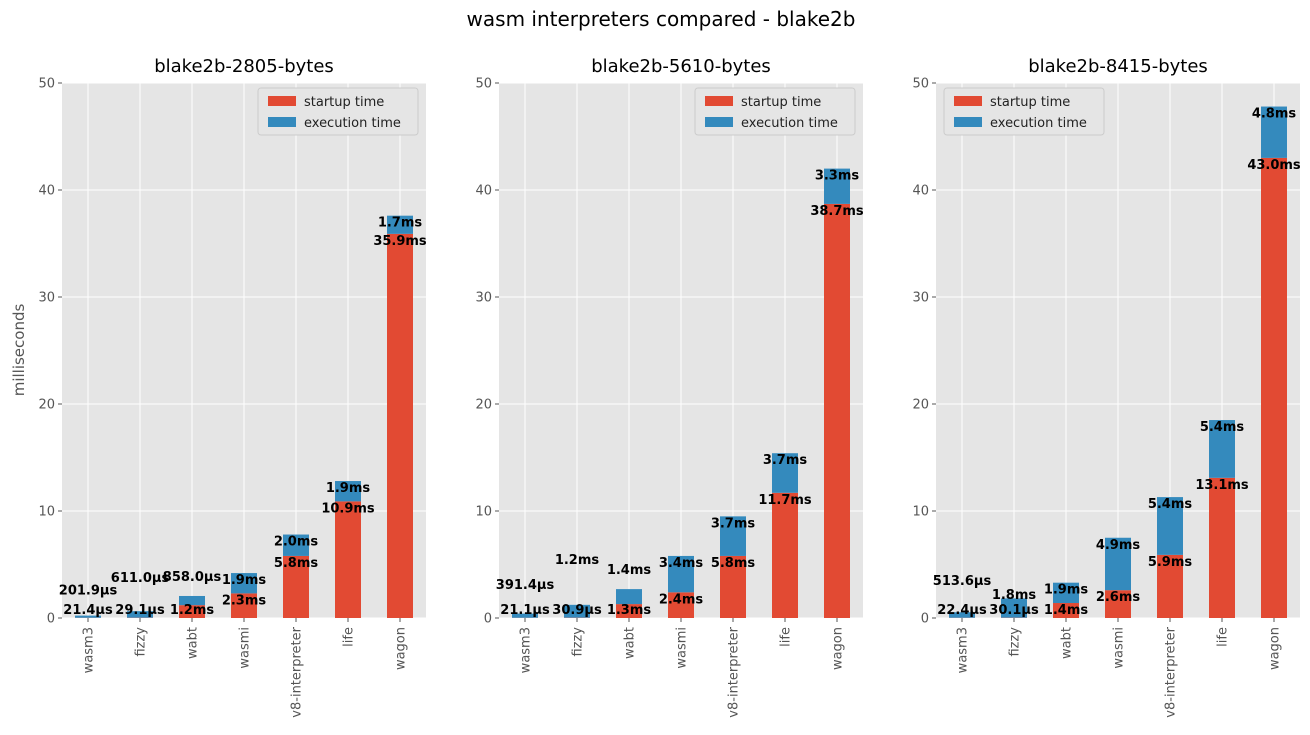 Image resolution: width=1310 pixels, height=735 pixels. What do you see at coordinates (88, 610) in the screenshot?
I see `data-label-startup: 21.4µs` at bounding box center [88, 610].